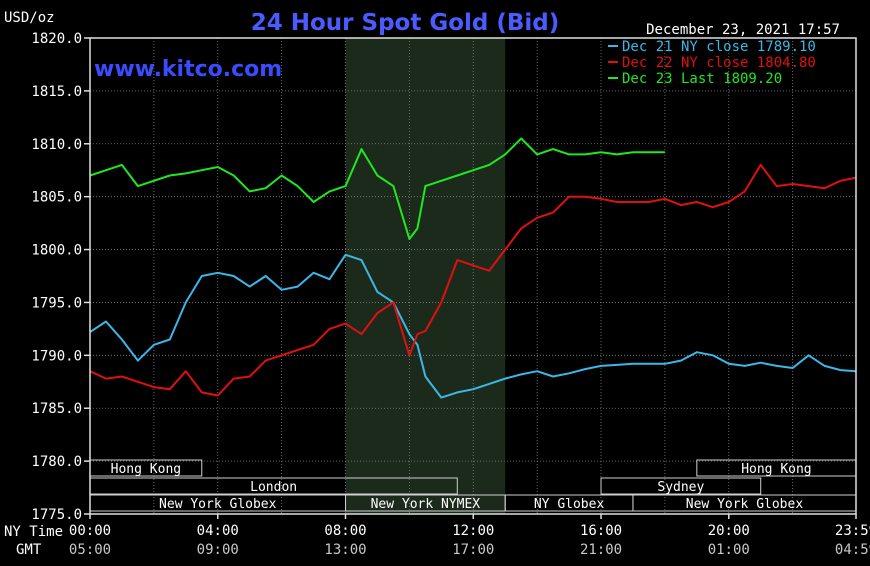  Describe the element at coordinates (569, 504) in the screenshot. I see `session-label: NY Globex` at that location.